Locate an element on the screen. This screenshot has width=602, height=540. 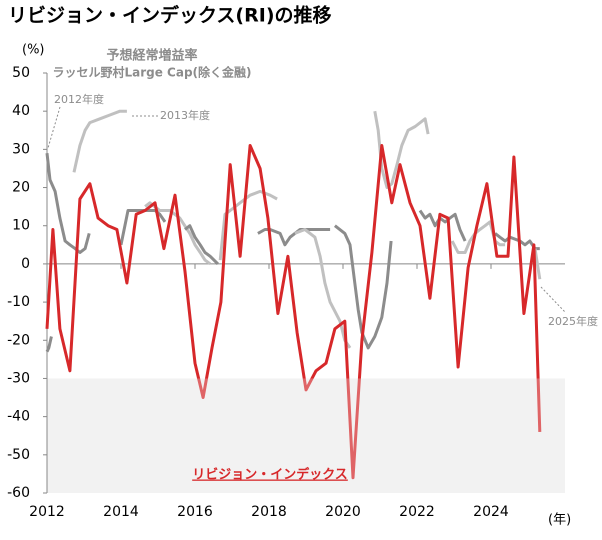
annotation: 2025年度 is located at coordinates (573, 321).